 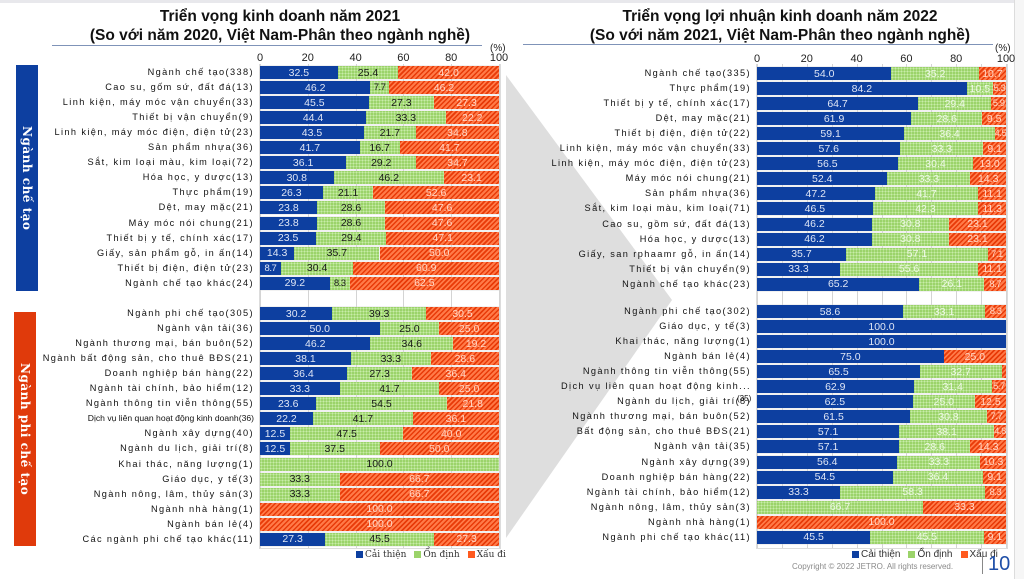 I want to click on bar-segment-stable: 27.3, so click(x=379, y=374).